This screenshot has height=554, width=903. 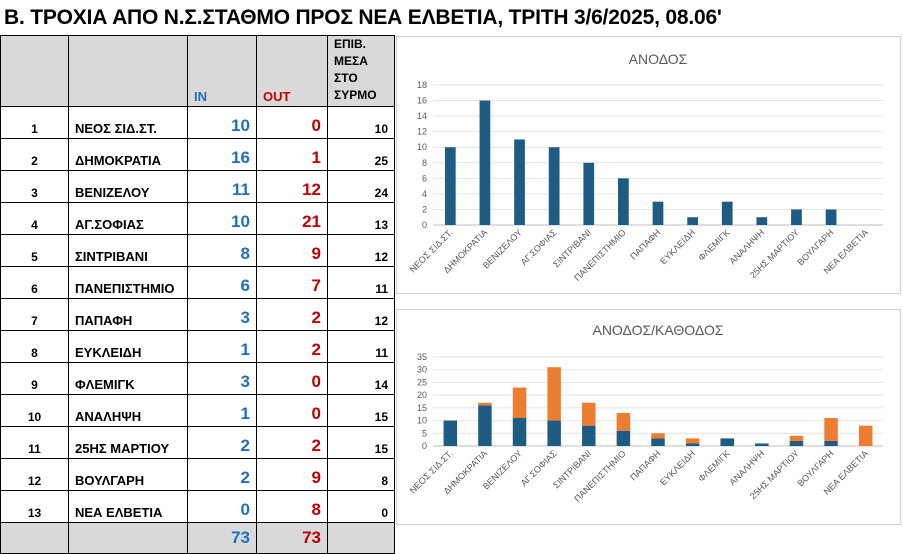 What do you see at coordinates (424, 225) in the screenshot?
I see `y-tick-label: 0` at bounding box center [424, 225].